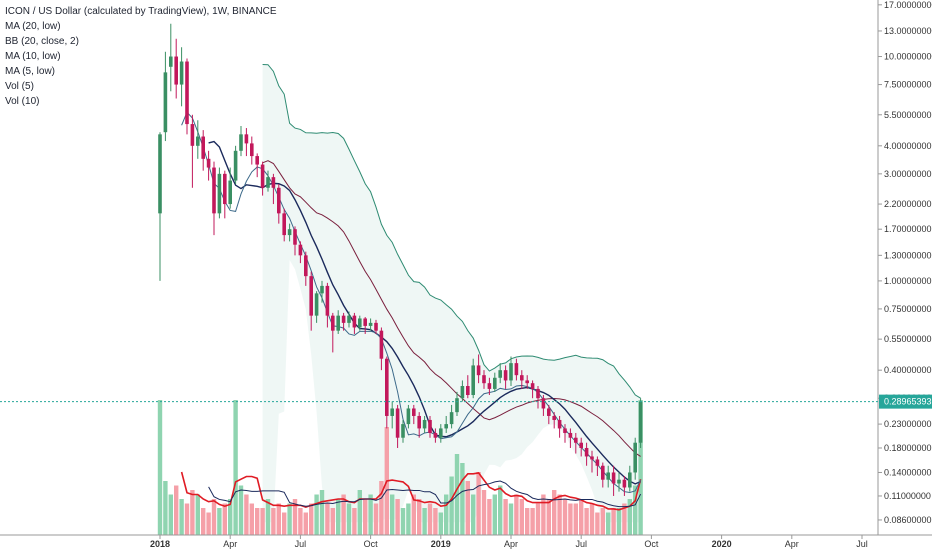  Describe the element at coordinates (908, 5) in the screenshot. I see `y-tick-label: 17.00000000` at that location.